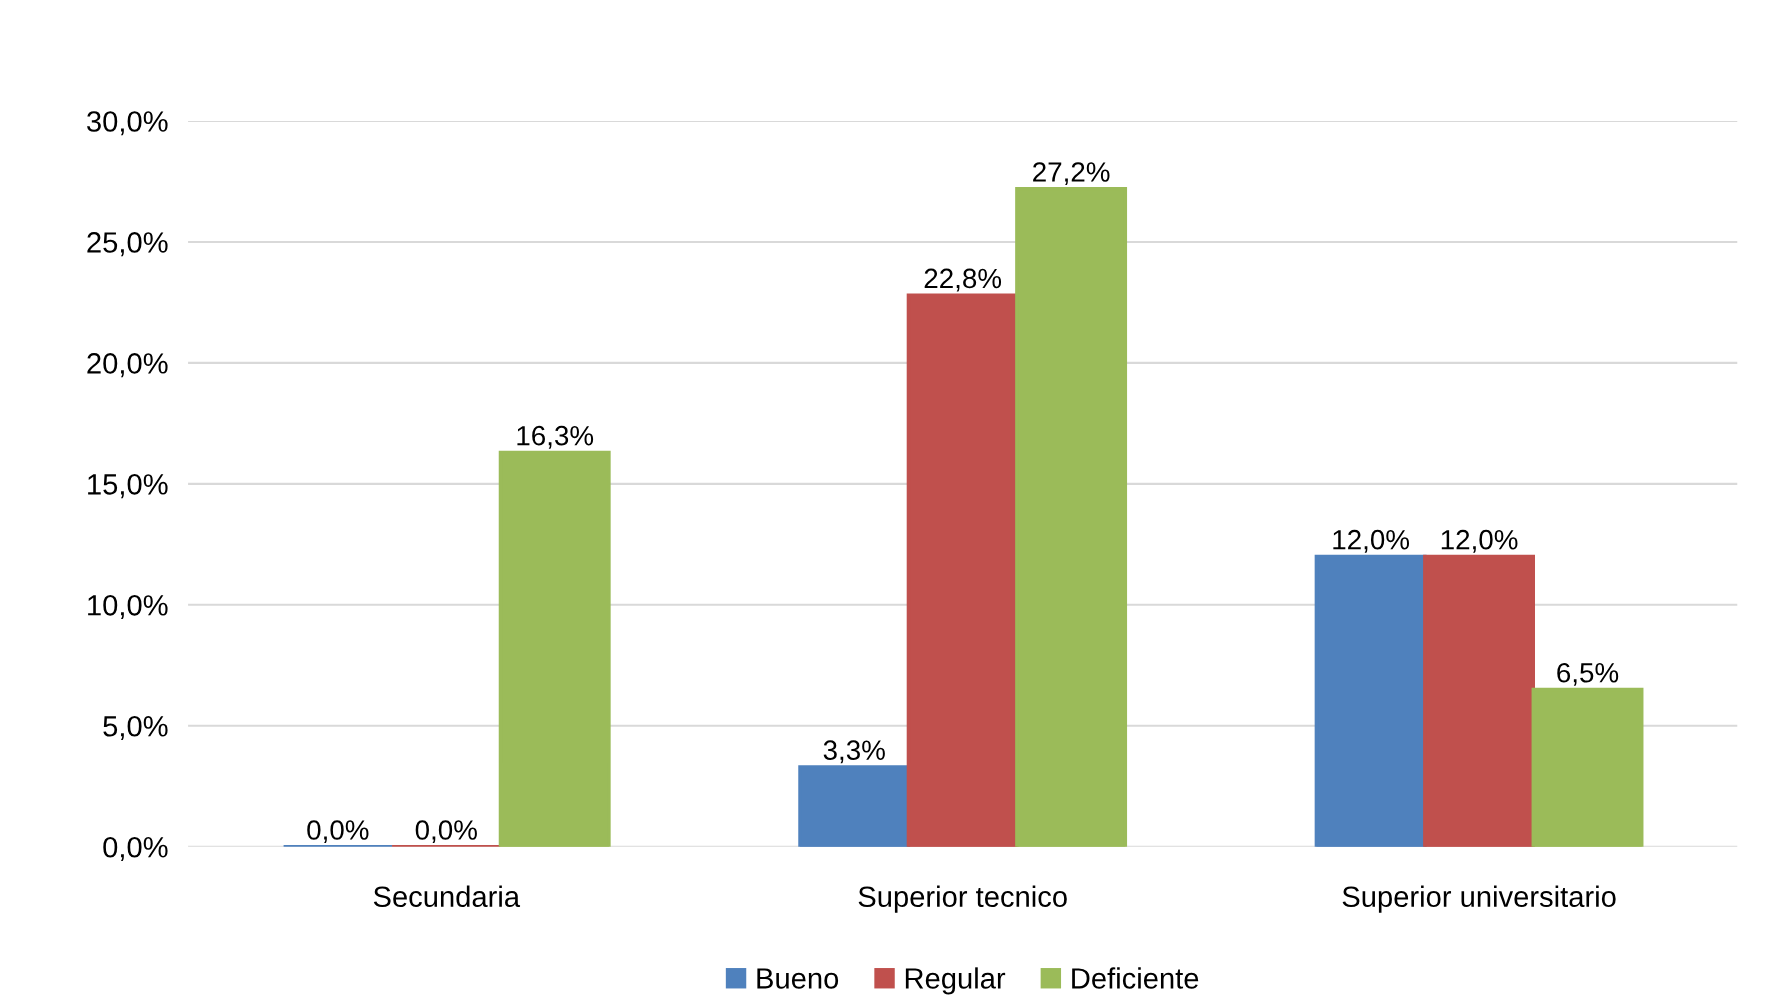 The width and height of the screenshot is (1791, 1008). What do you see at coordinates (447, 896) in the screenshot?
I see `x-tick-label: Secundaria` at bounding box center [447, 896].